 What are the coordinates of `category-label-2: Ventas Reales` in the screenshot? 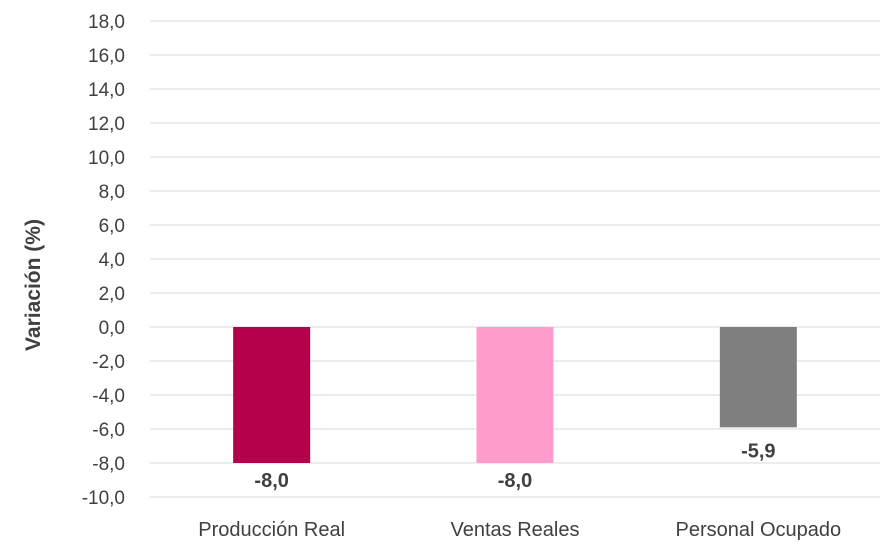 It's located at (515, 530).